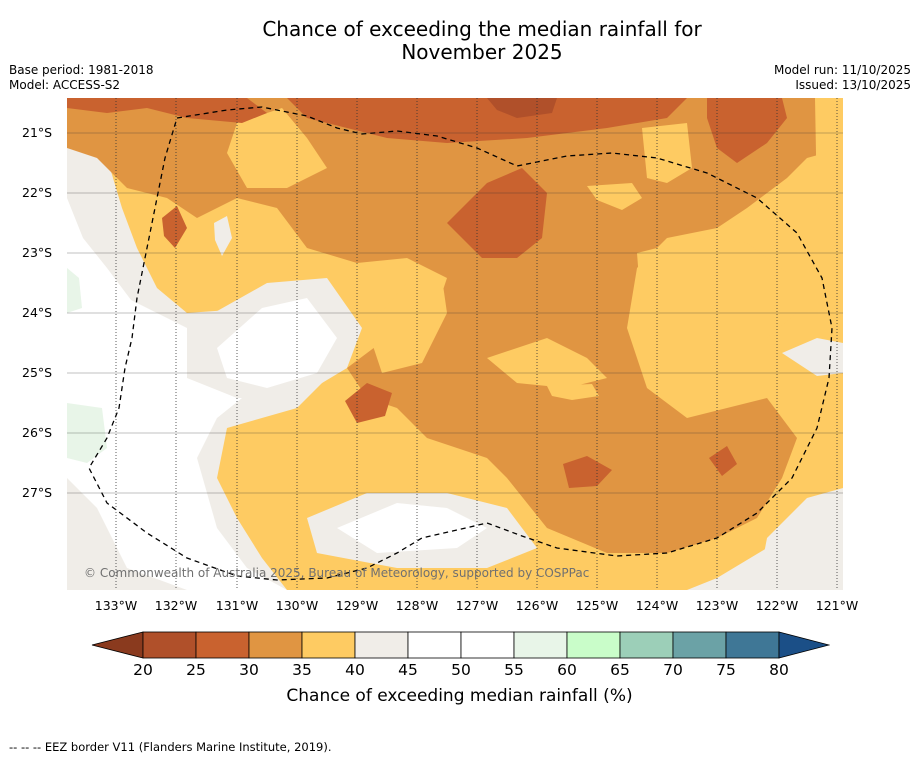  What do you see at coordinates (37, 372) in the screenshot?
I see `latitude-label: 25°S` at bounding box center [37, 372].